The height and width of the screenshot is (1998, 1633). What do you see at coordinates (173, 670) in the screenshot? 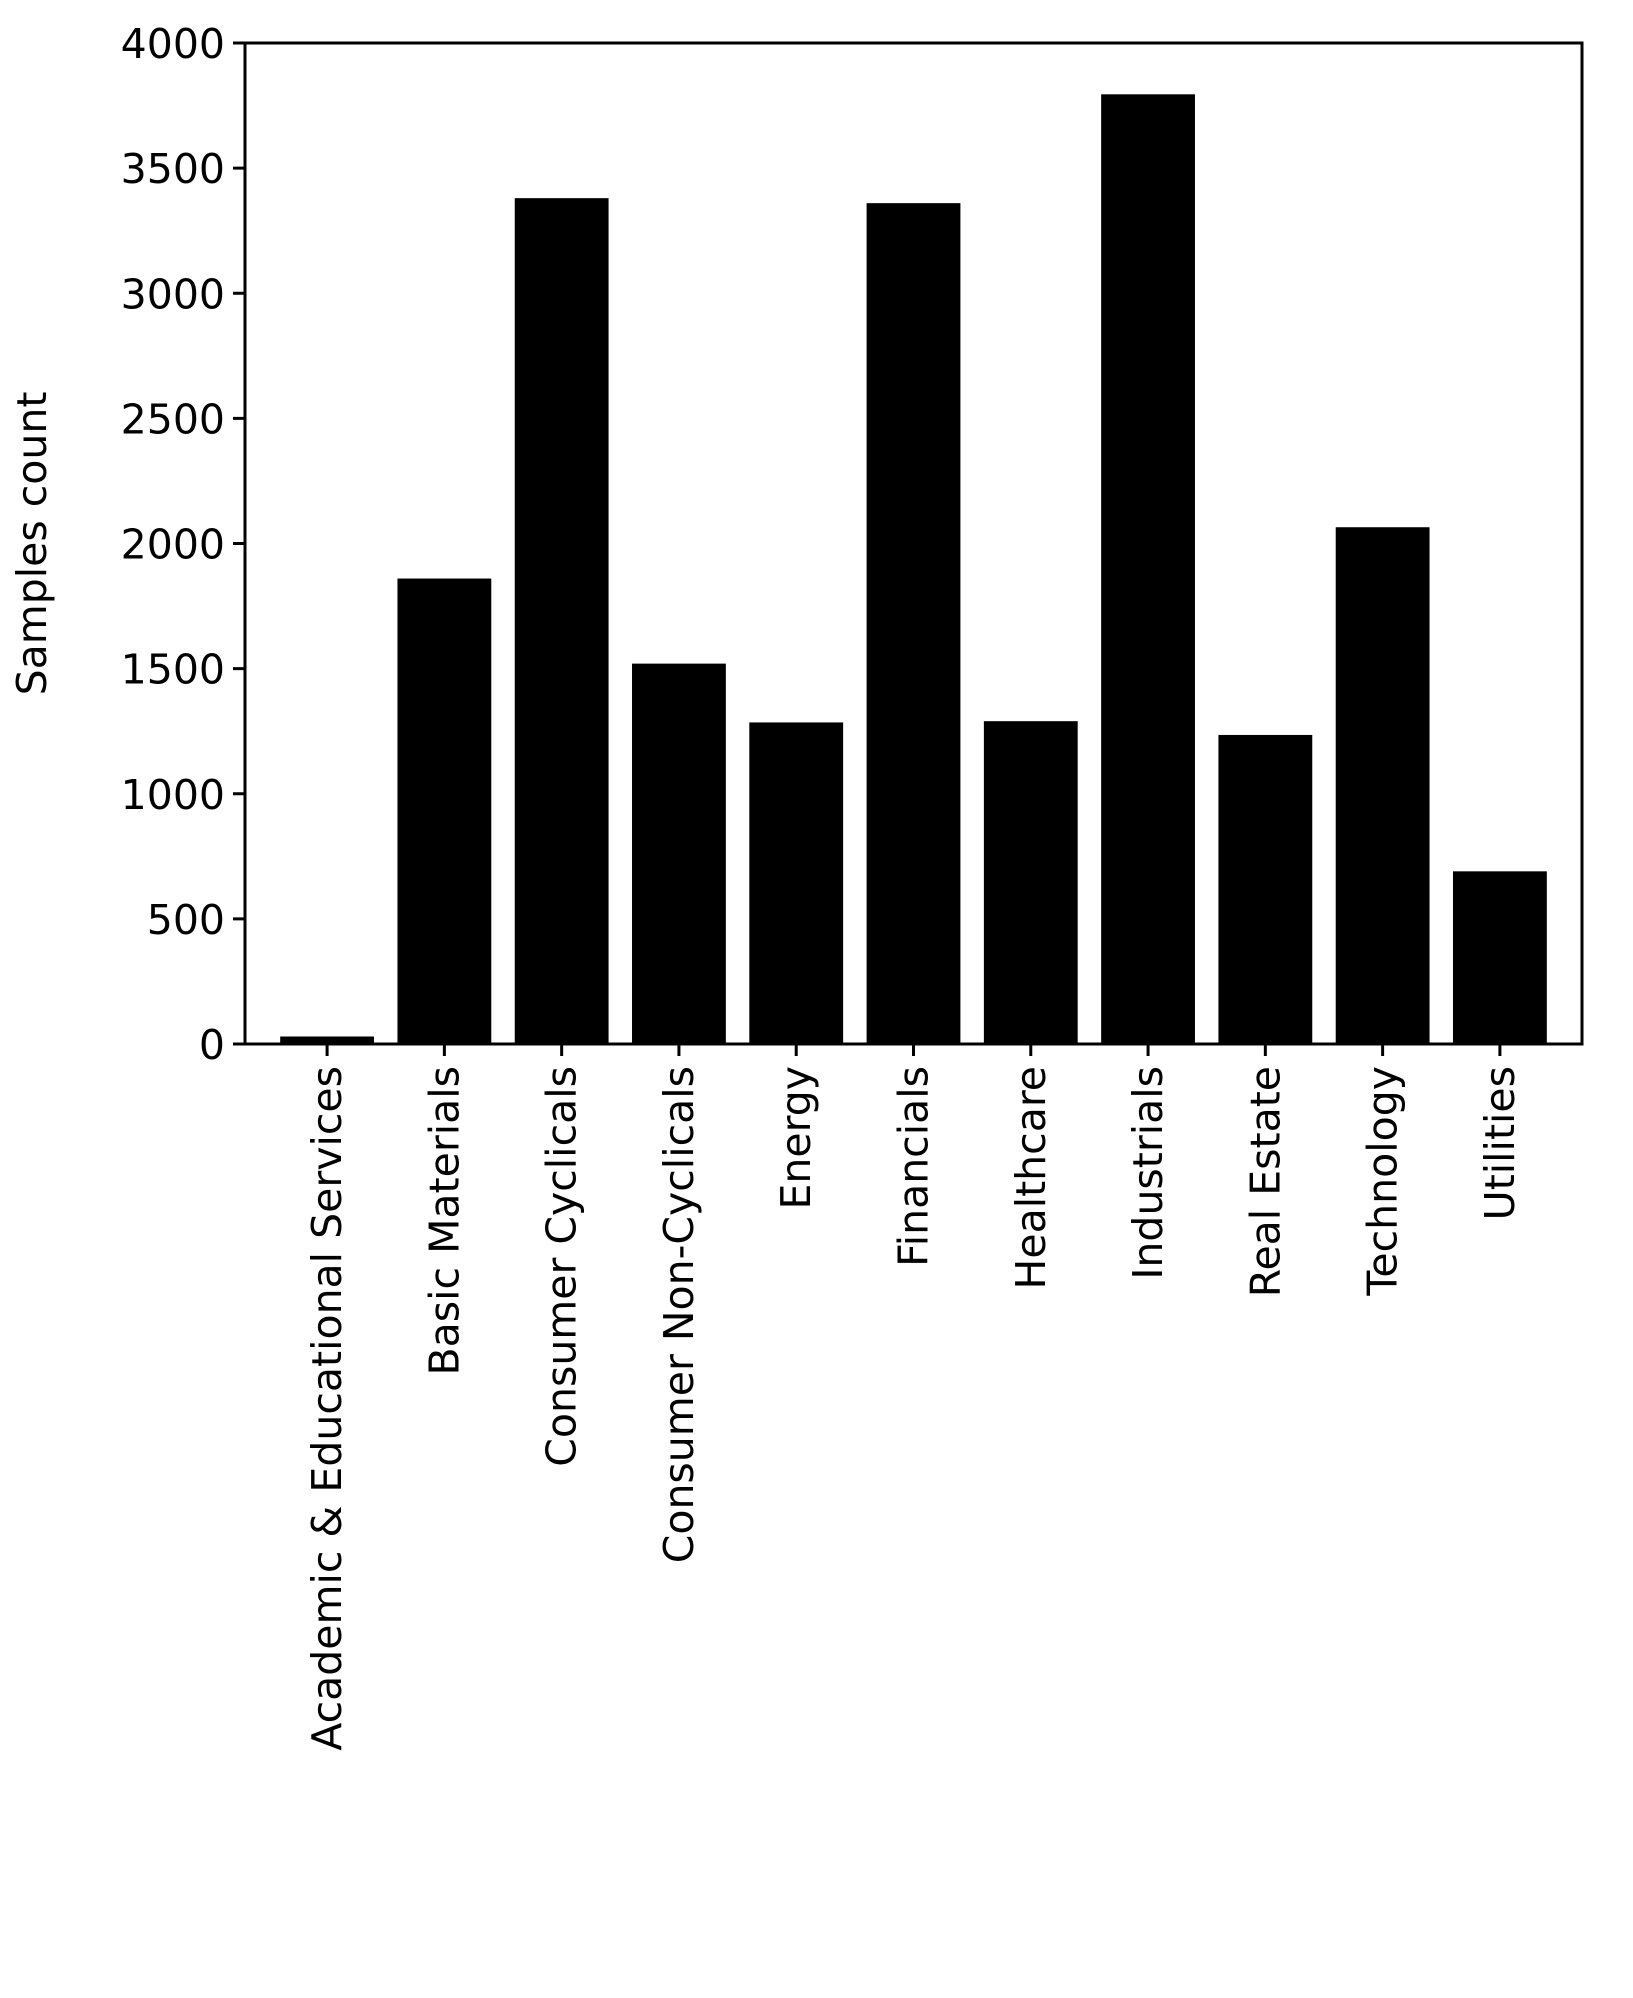
I see `y-tick-label-3: 1500` at bounding box center [173, 670].